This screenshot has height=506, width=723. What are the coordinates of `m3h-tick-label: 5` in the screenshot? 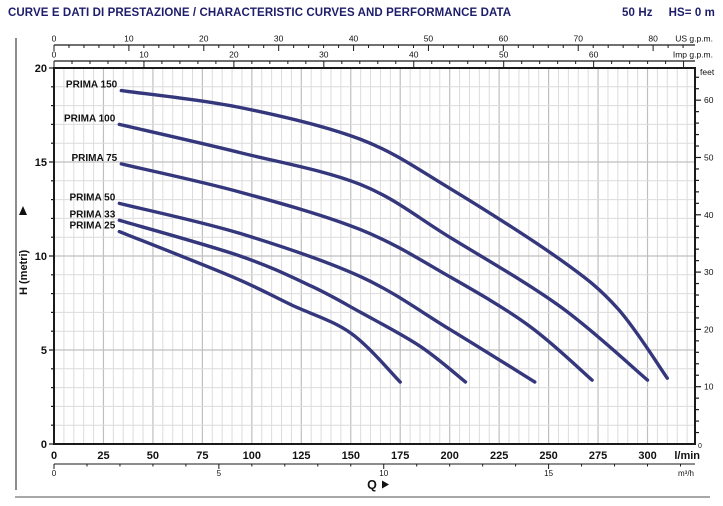 It's located at (219, 473).